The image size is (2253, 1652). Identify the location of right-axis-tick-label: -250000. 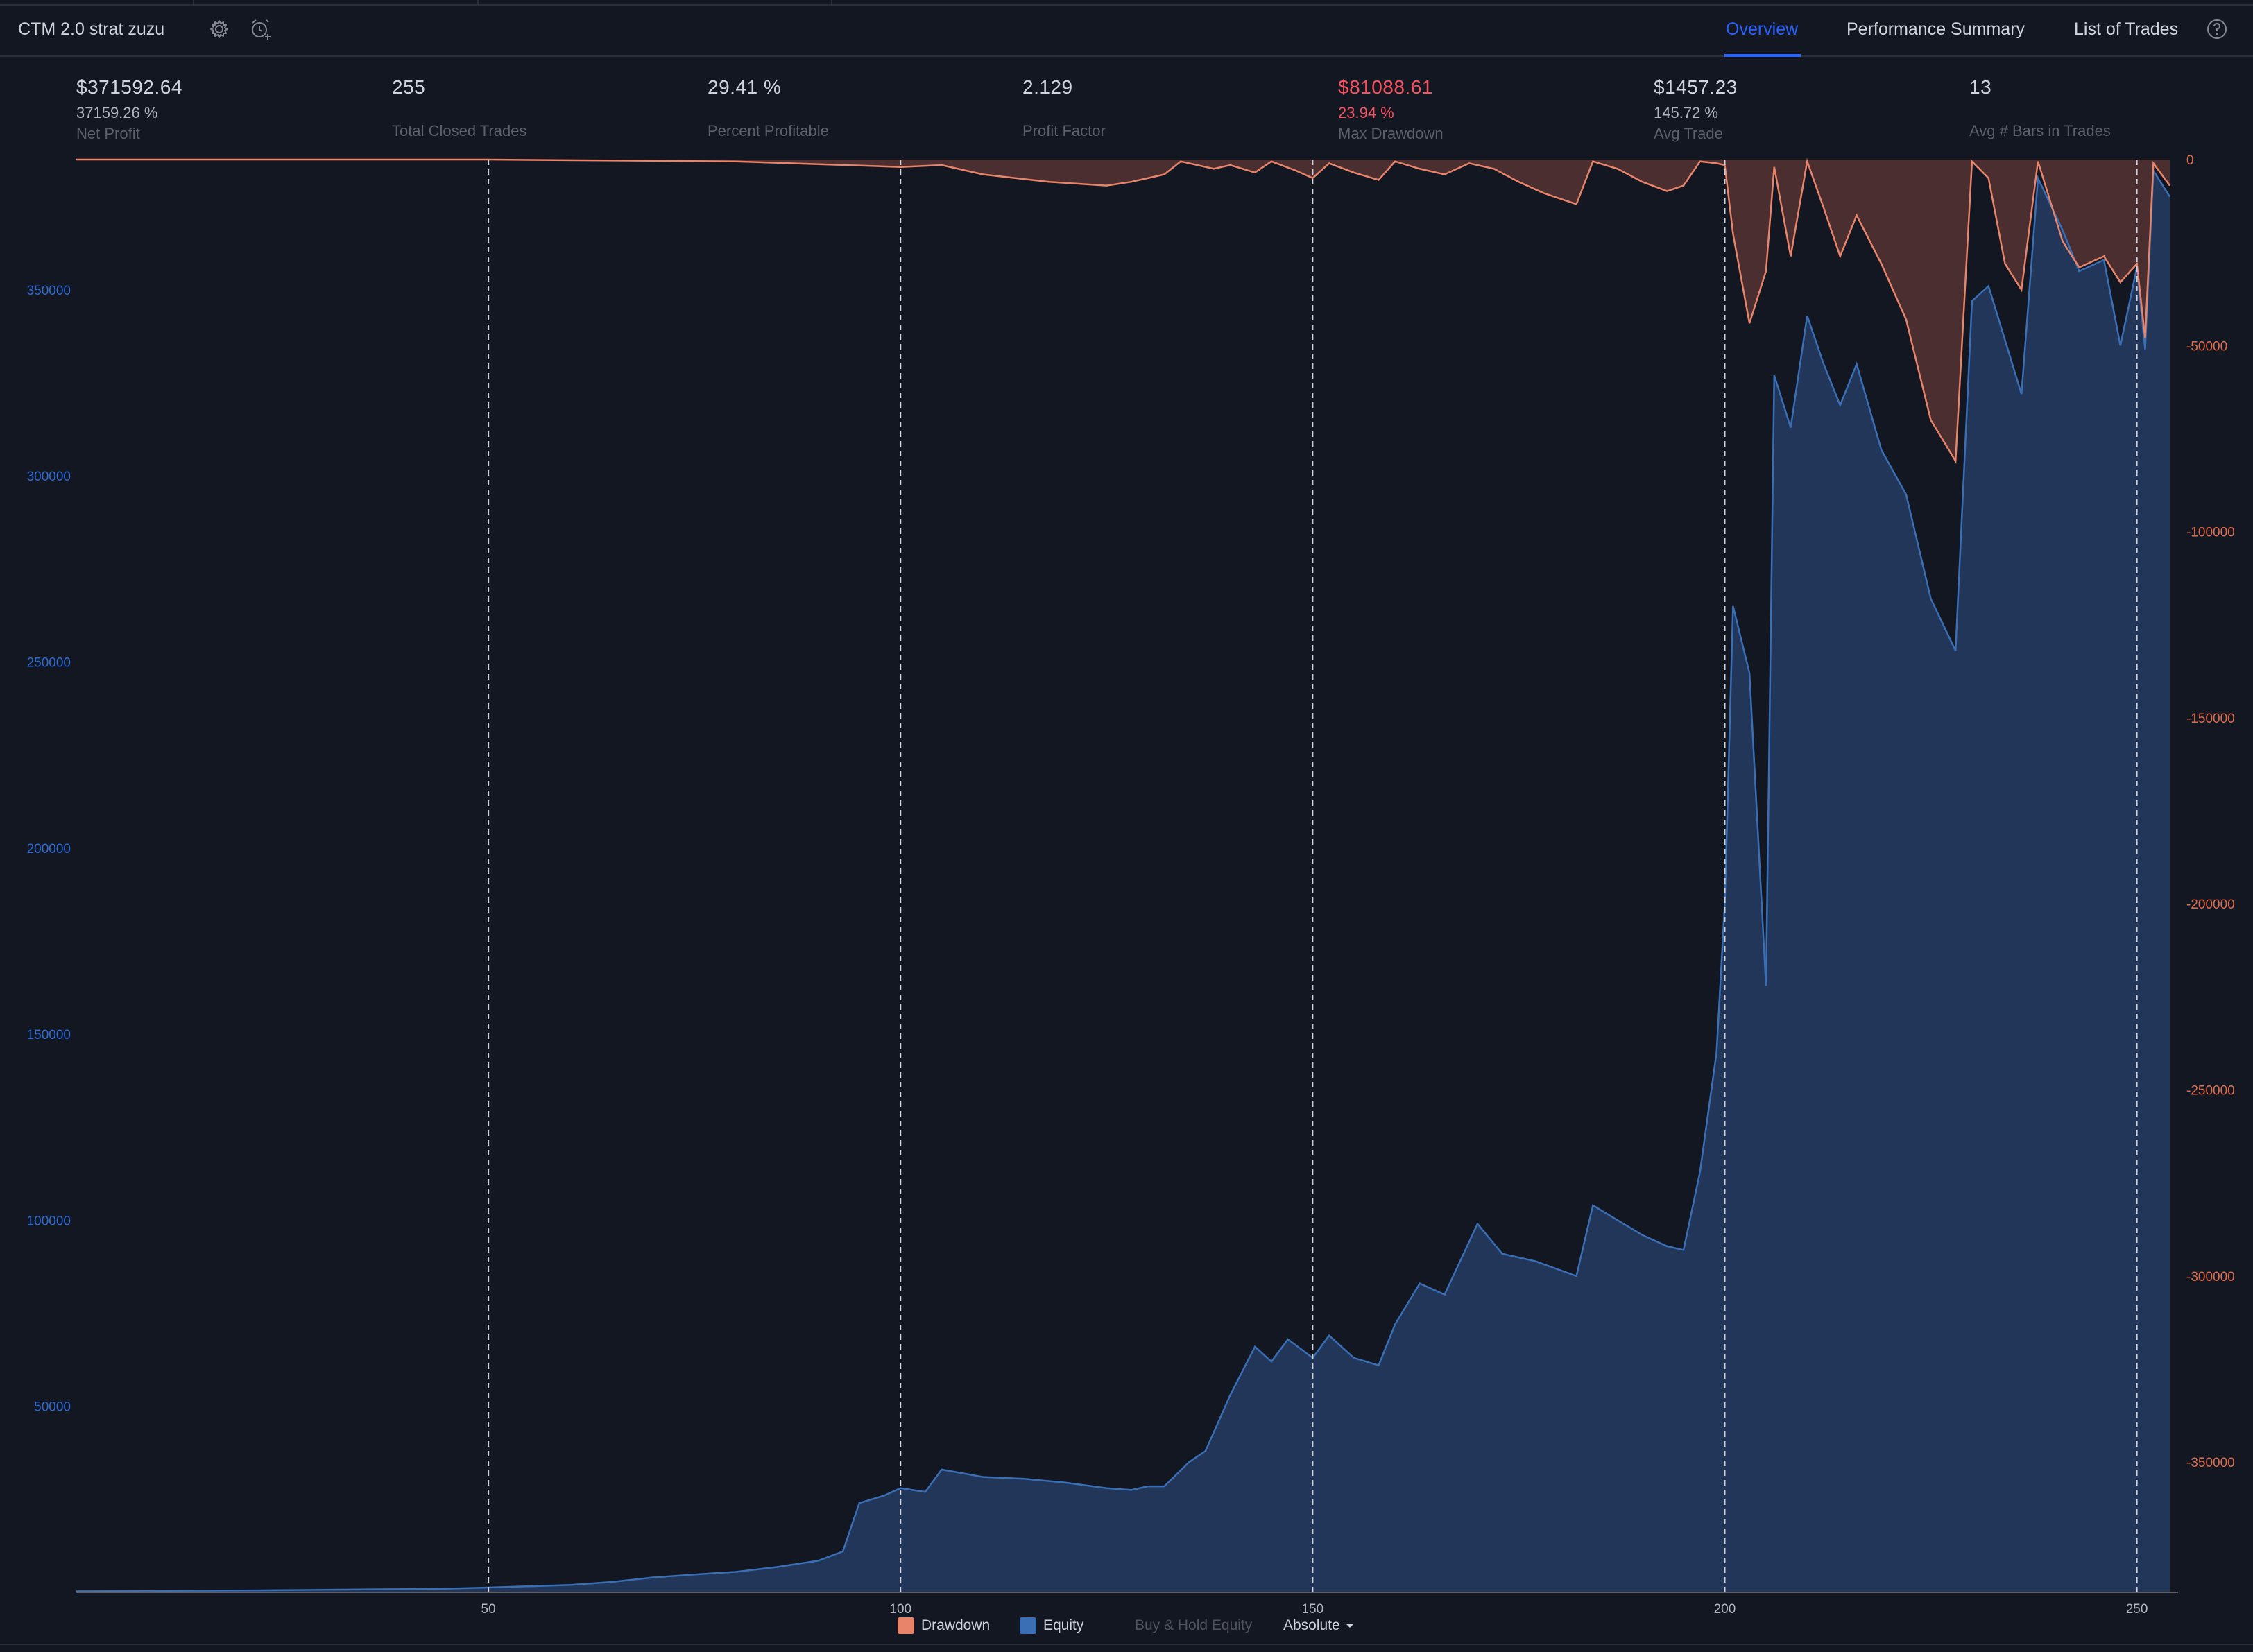
(2210, 1091).